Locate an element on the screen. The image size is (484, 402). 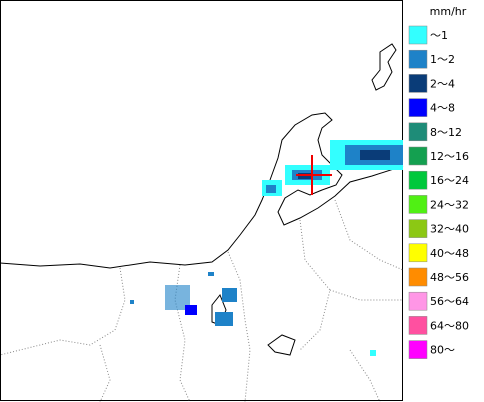
legend-label: 16～24 is located at coordinates (449, 180).